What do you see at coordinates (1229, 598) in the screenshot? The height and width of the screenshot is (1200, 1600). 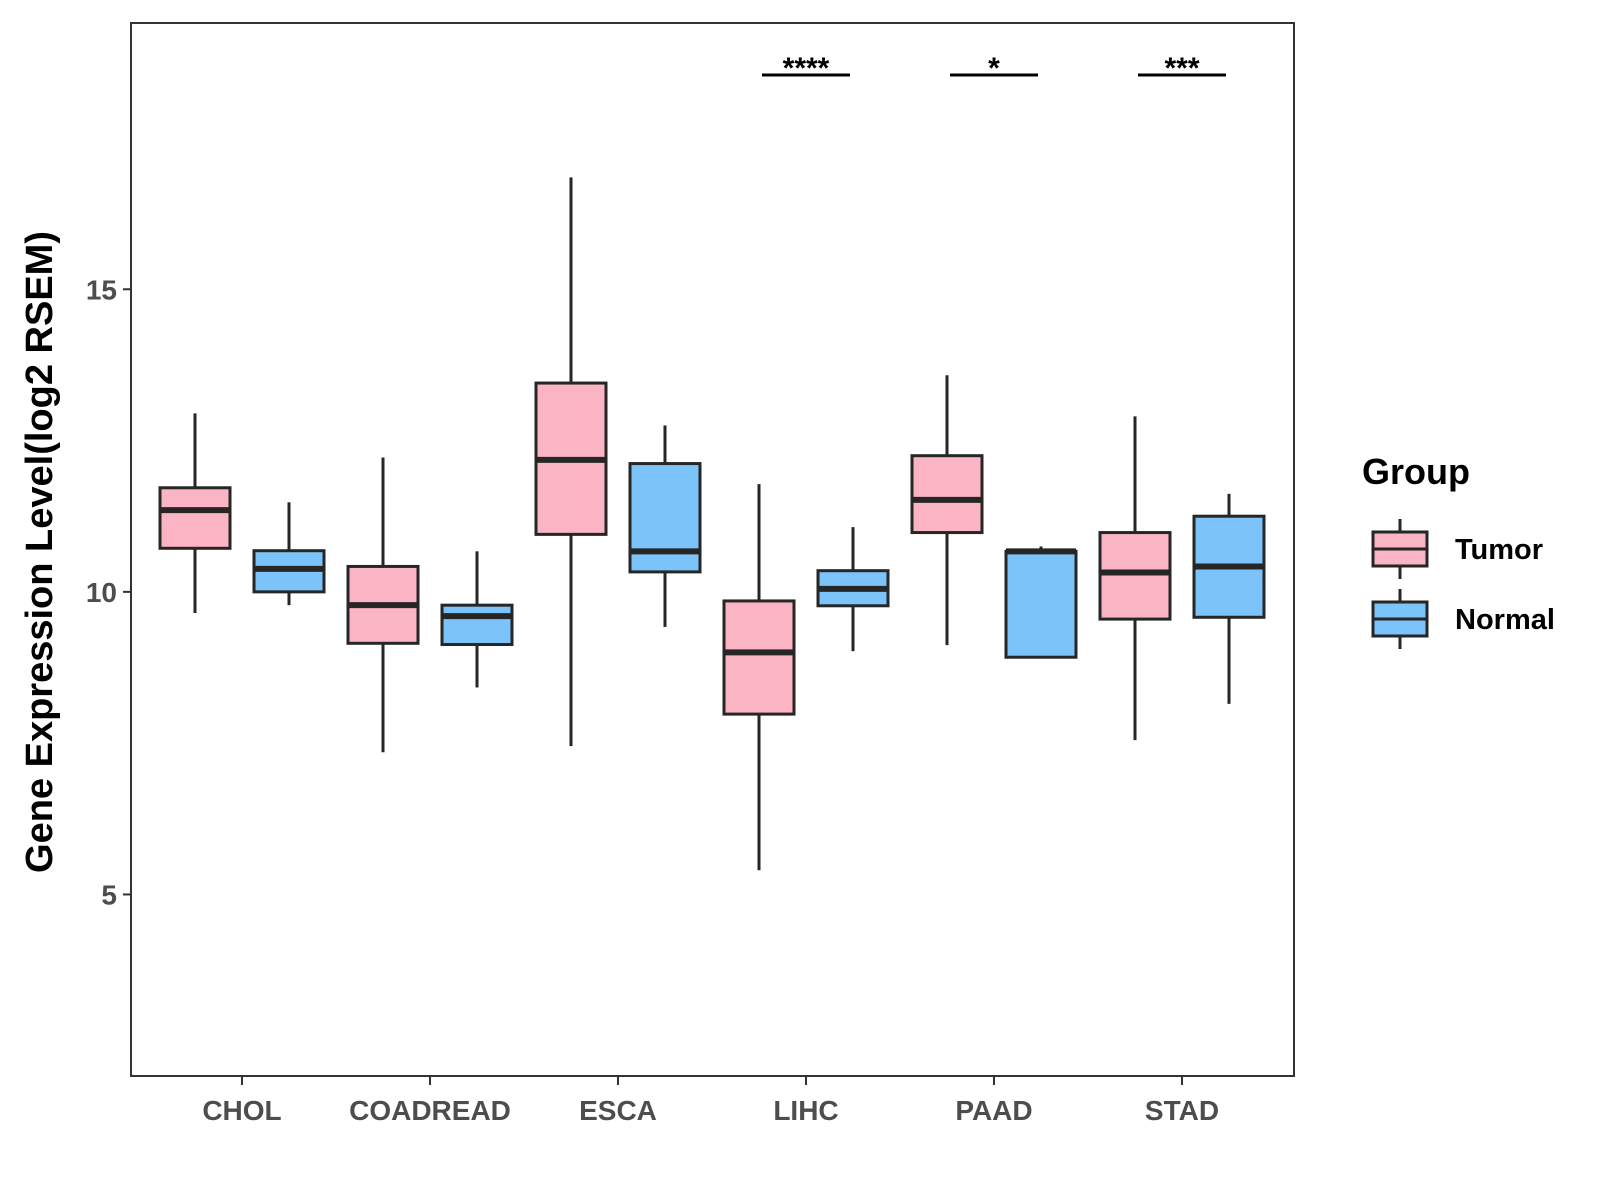 I see `box-normal-stad` at bounding box center [1229, 598].